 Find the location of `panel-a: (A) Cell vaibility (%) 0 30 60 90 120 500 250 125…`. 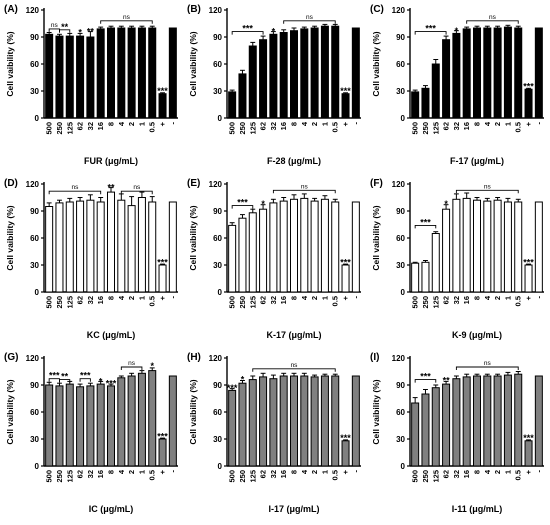

panel-a: (A) Cell vaibility (%) 0 30 60 90 120 500 250 125… is located at coordinates (91, 85).